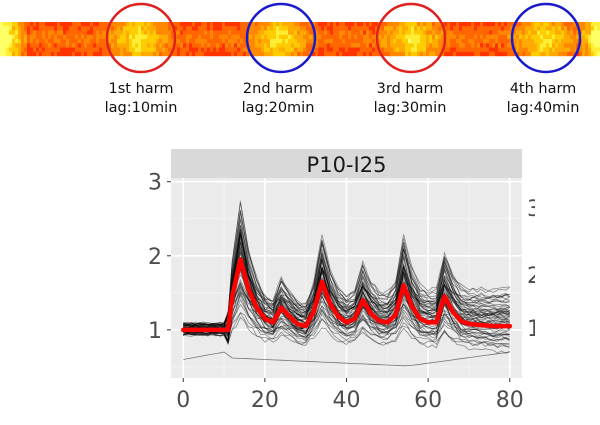 The height and width of the screenshot is (425, 600). I want to click on clipped-right-axis: 3 2 1, so click(563, 270).